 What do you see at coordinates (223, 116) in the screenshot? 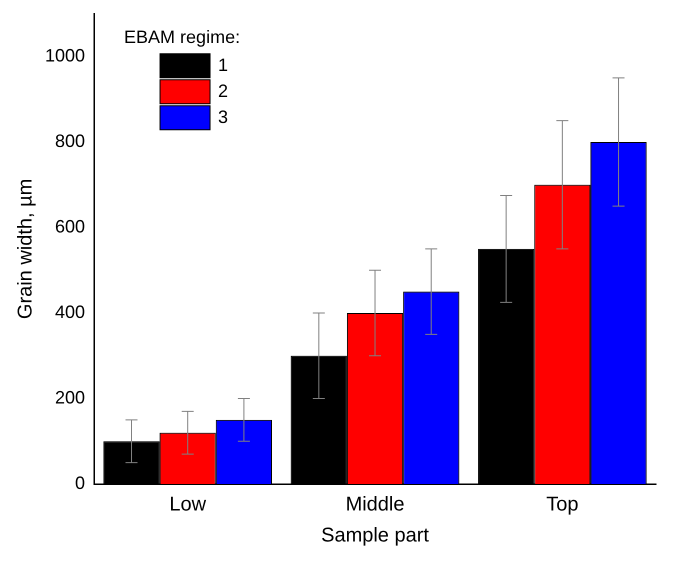
I see `legend-label: 3` at bounding box center [223, 116].